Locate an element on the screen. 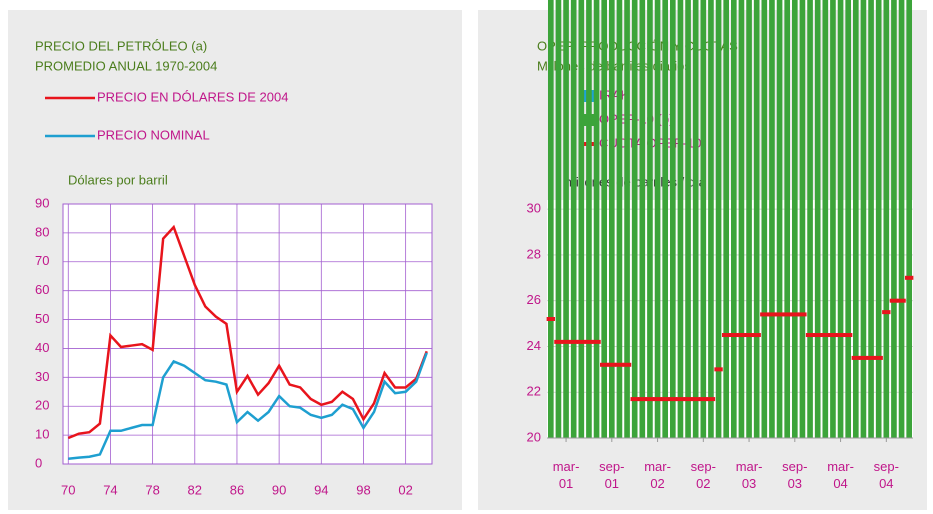 The width and height of the screenshot is (933, 514). x-tick-label: 90 is located at coordinates (279, 489).